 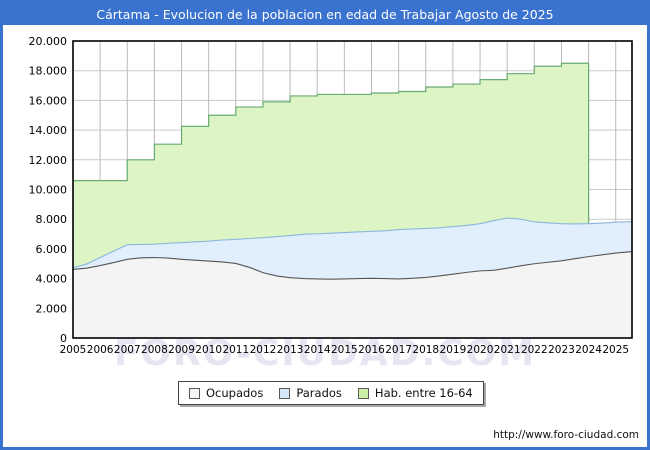 I want to click on svg-text: 2024, so click(x=588, y=350).